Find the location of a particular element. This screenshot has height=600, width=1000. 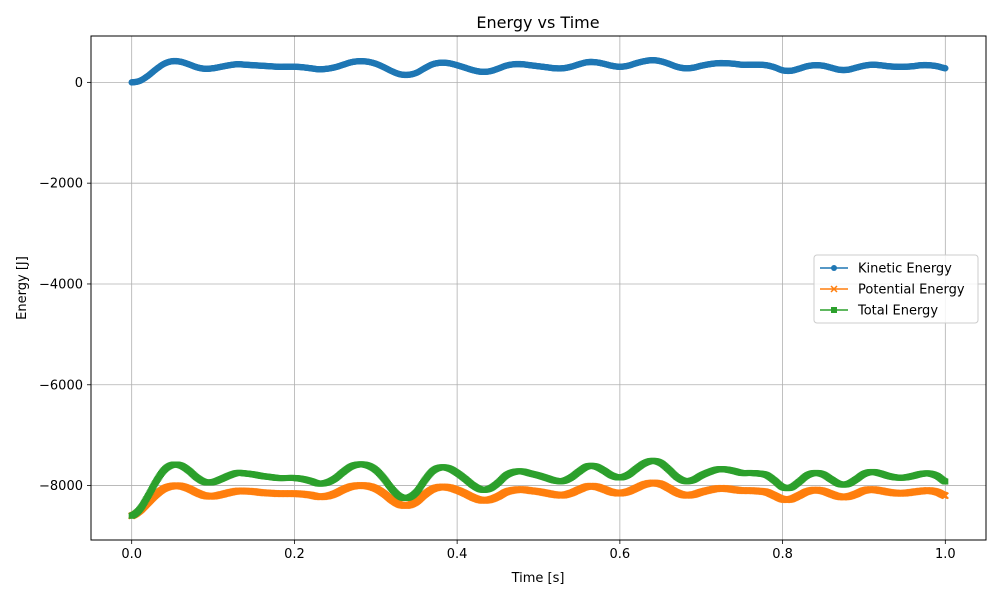

x-tick-label: 0.6 is located at coordinates (620, 554).